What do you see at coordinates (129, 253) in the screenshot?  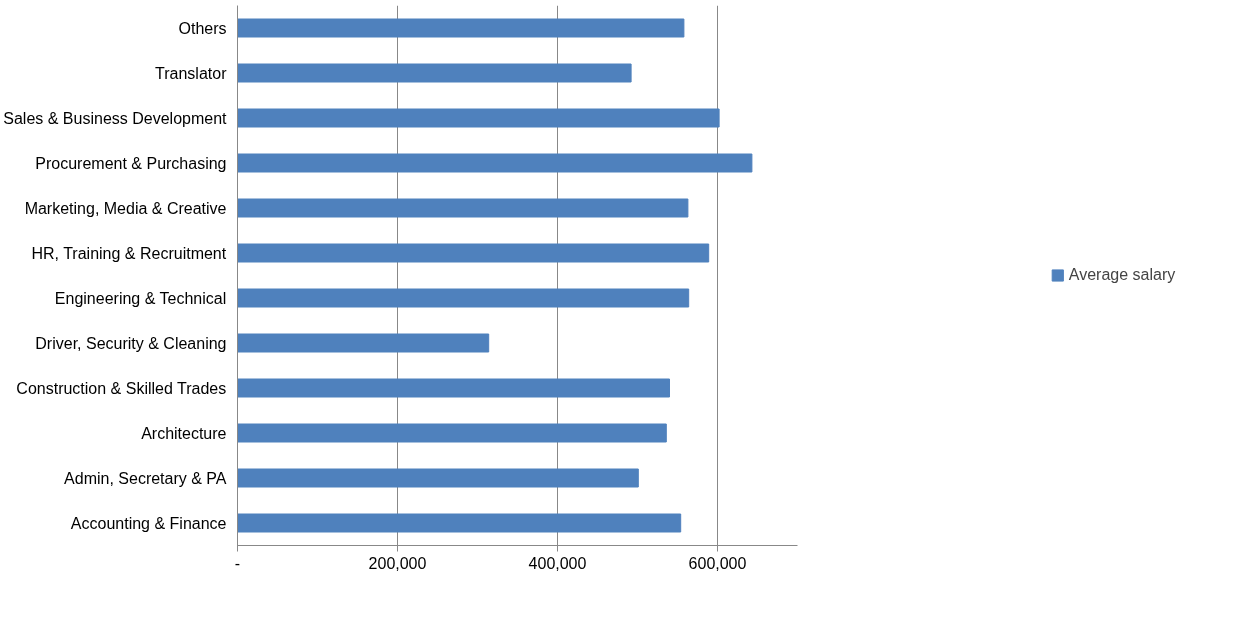 I see `y-tick-label: HR, Training & Recruitment` at bounding box center [129, 253].